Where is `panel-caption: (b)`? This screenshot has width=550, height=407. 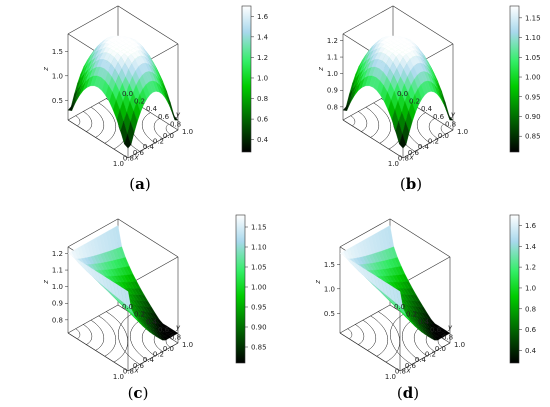
panel-caption: (b) is located at coordinates (411, 184).